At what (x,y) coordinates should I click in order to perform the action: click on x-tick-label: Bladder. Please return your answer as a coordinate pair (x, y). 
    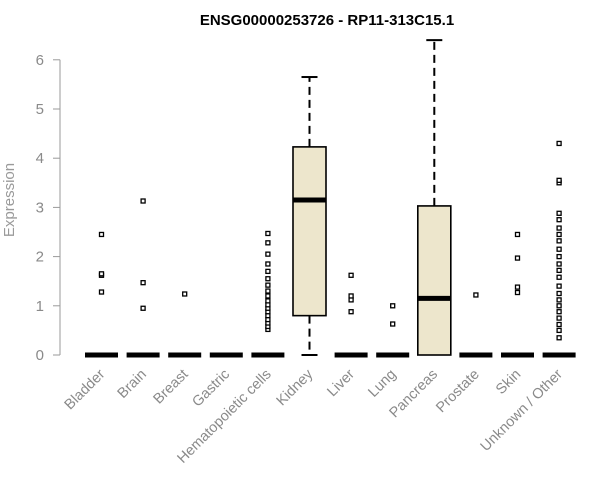
    Looking at the image, I should click on (85, 389).